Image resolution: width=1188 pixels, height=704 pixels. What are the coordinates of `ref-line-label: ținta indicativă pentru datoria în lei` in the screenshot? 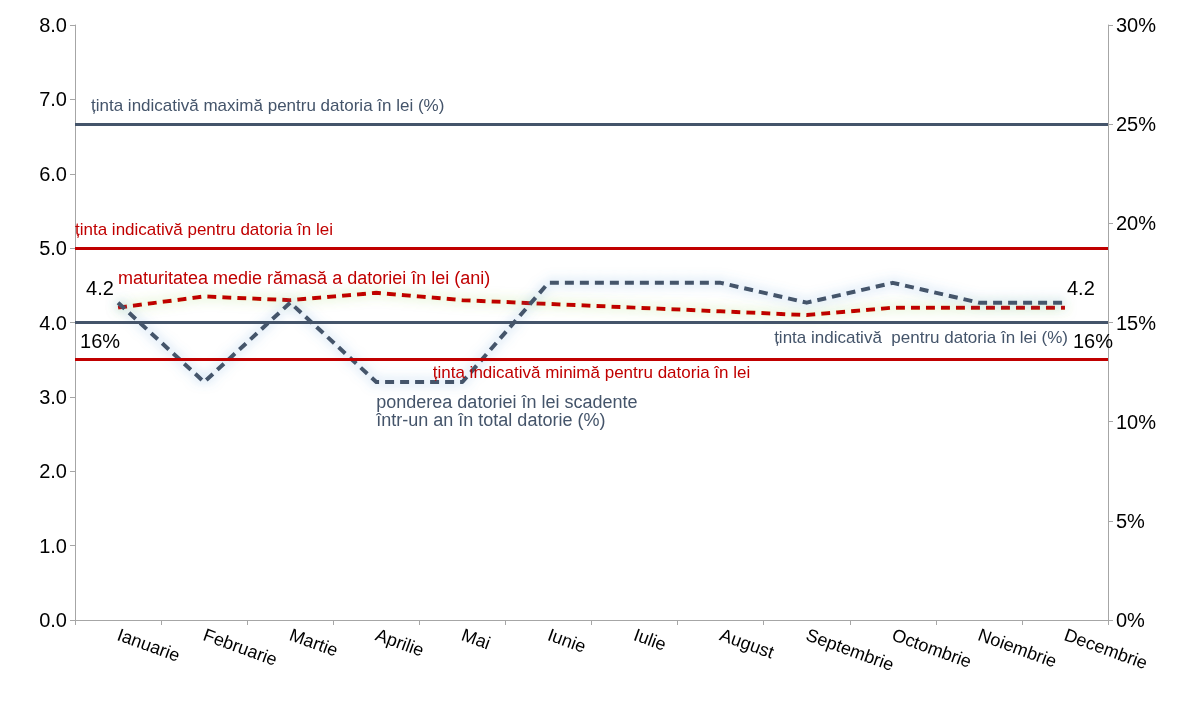 It's located at (204, 230).